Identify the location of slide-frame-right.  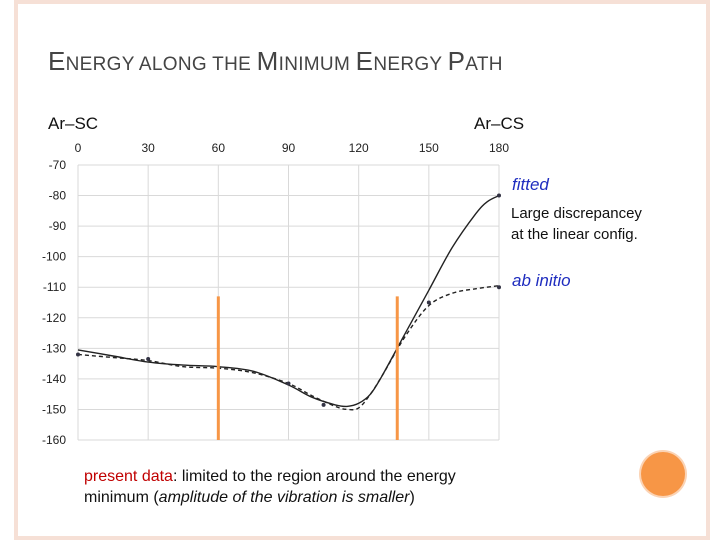
(708, 270).